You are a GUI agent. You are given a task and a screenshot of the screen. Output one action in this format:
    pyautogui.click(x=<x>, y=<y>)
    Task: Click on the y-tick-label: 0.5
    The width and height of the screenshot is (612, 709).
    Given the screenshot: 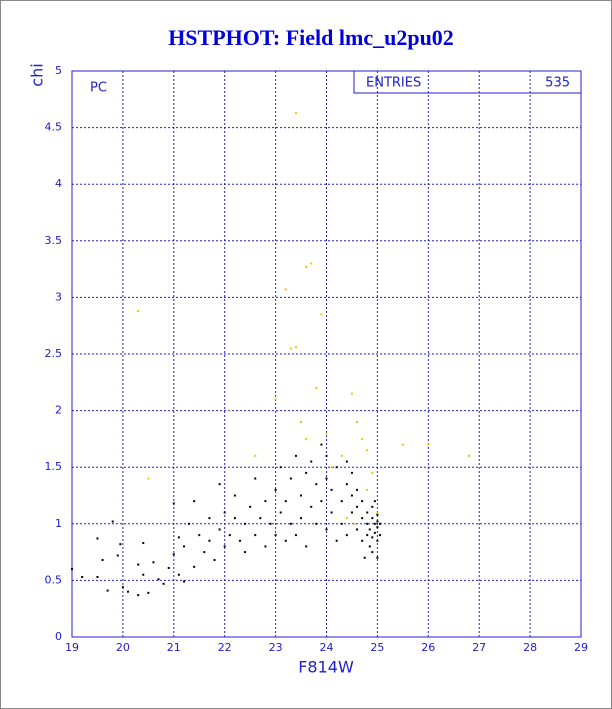 What is the action you would take?
    pyautogui.click(x=54, y=579)
    